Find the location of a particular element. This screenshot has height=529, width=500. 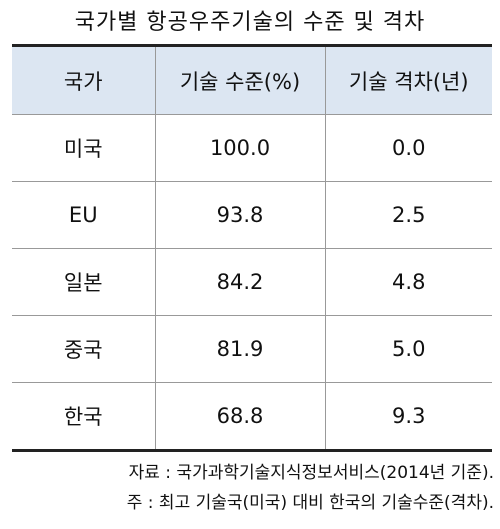

table-row: 중국 81.9 5.0 is located at coordinates (252, 349).